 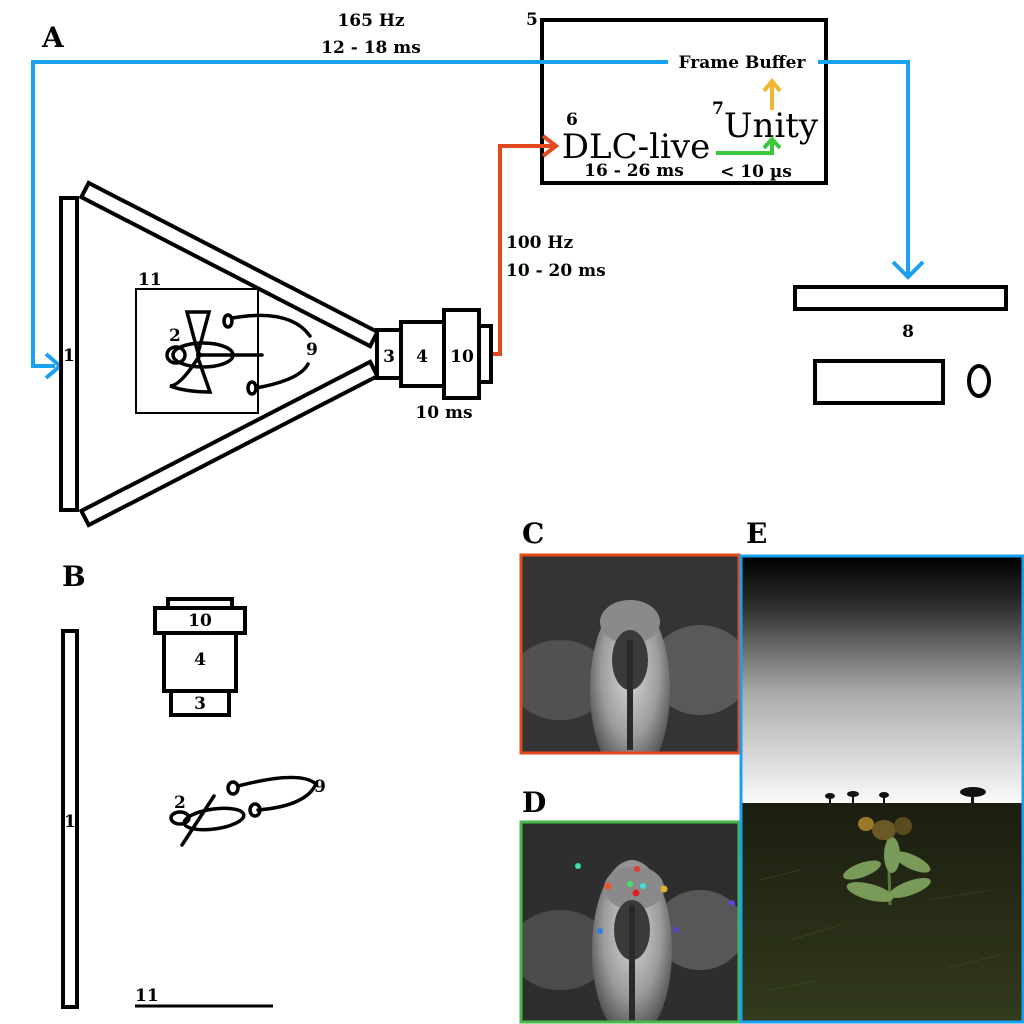 What do you see at coordinates (150, 280) in the screenshot?
I see `arena-number: 11` at bounding box center [150, 280].